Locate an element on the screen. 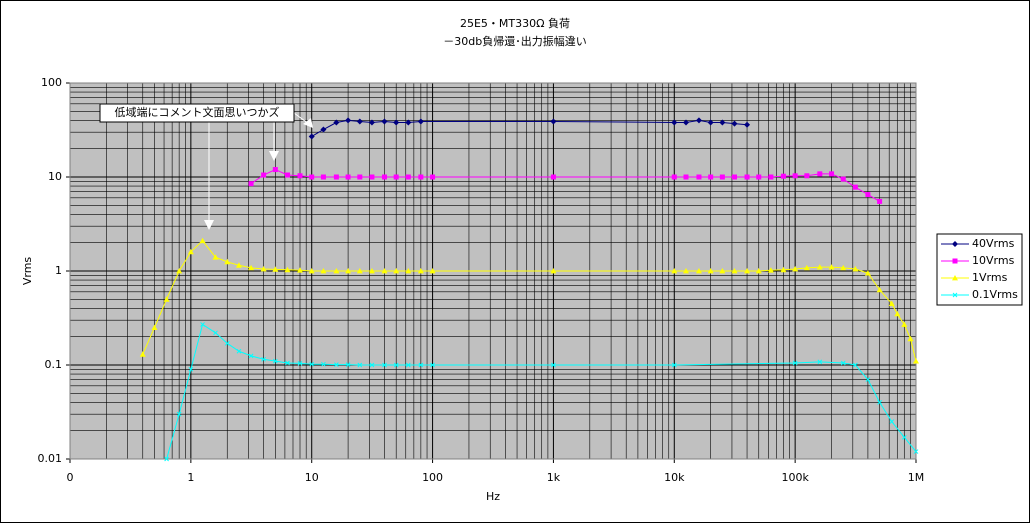 Image resolution: width=1030 pixels, height=523 pixels. y-tick-label: 0.01 is located at coordinates (50, 458).